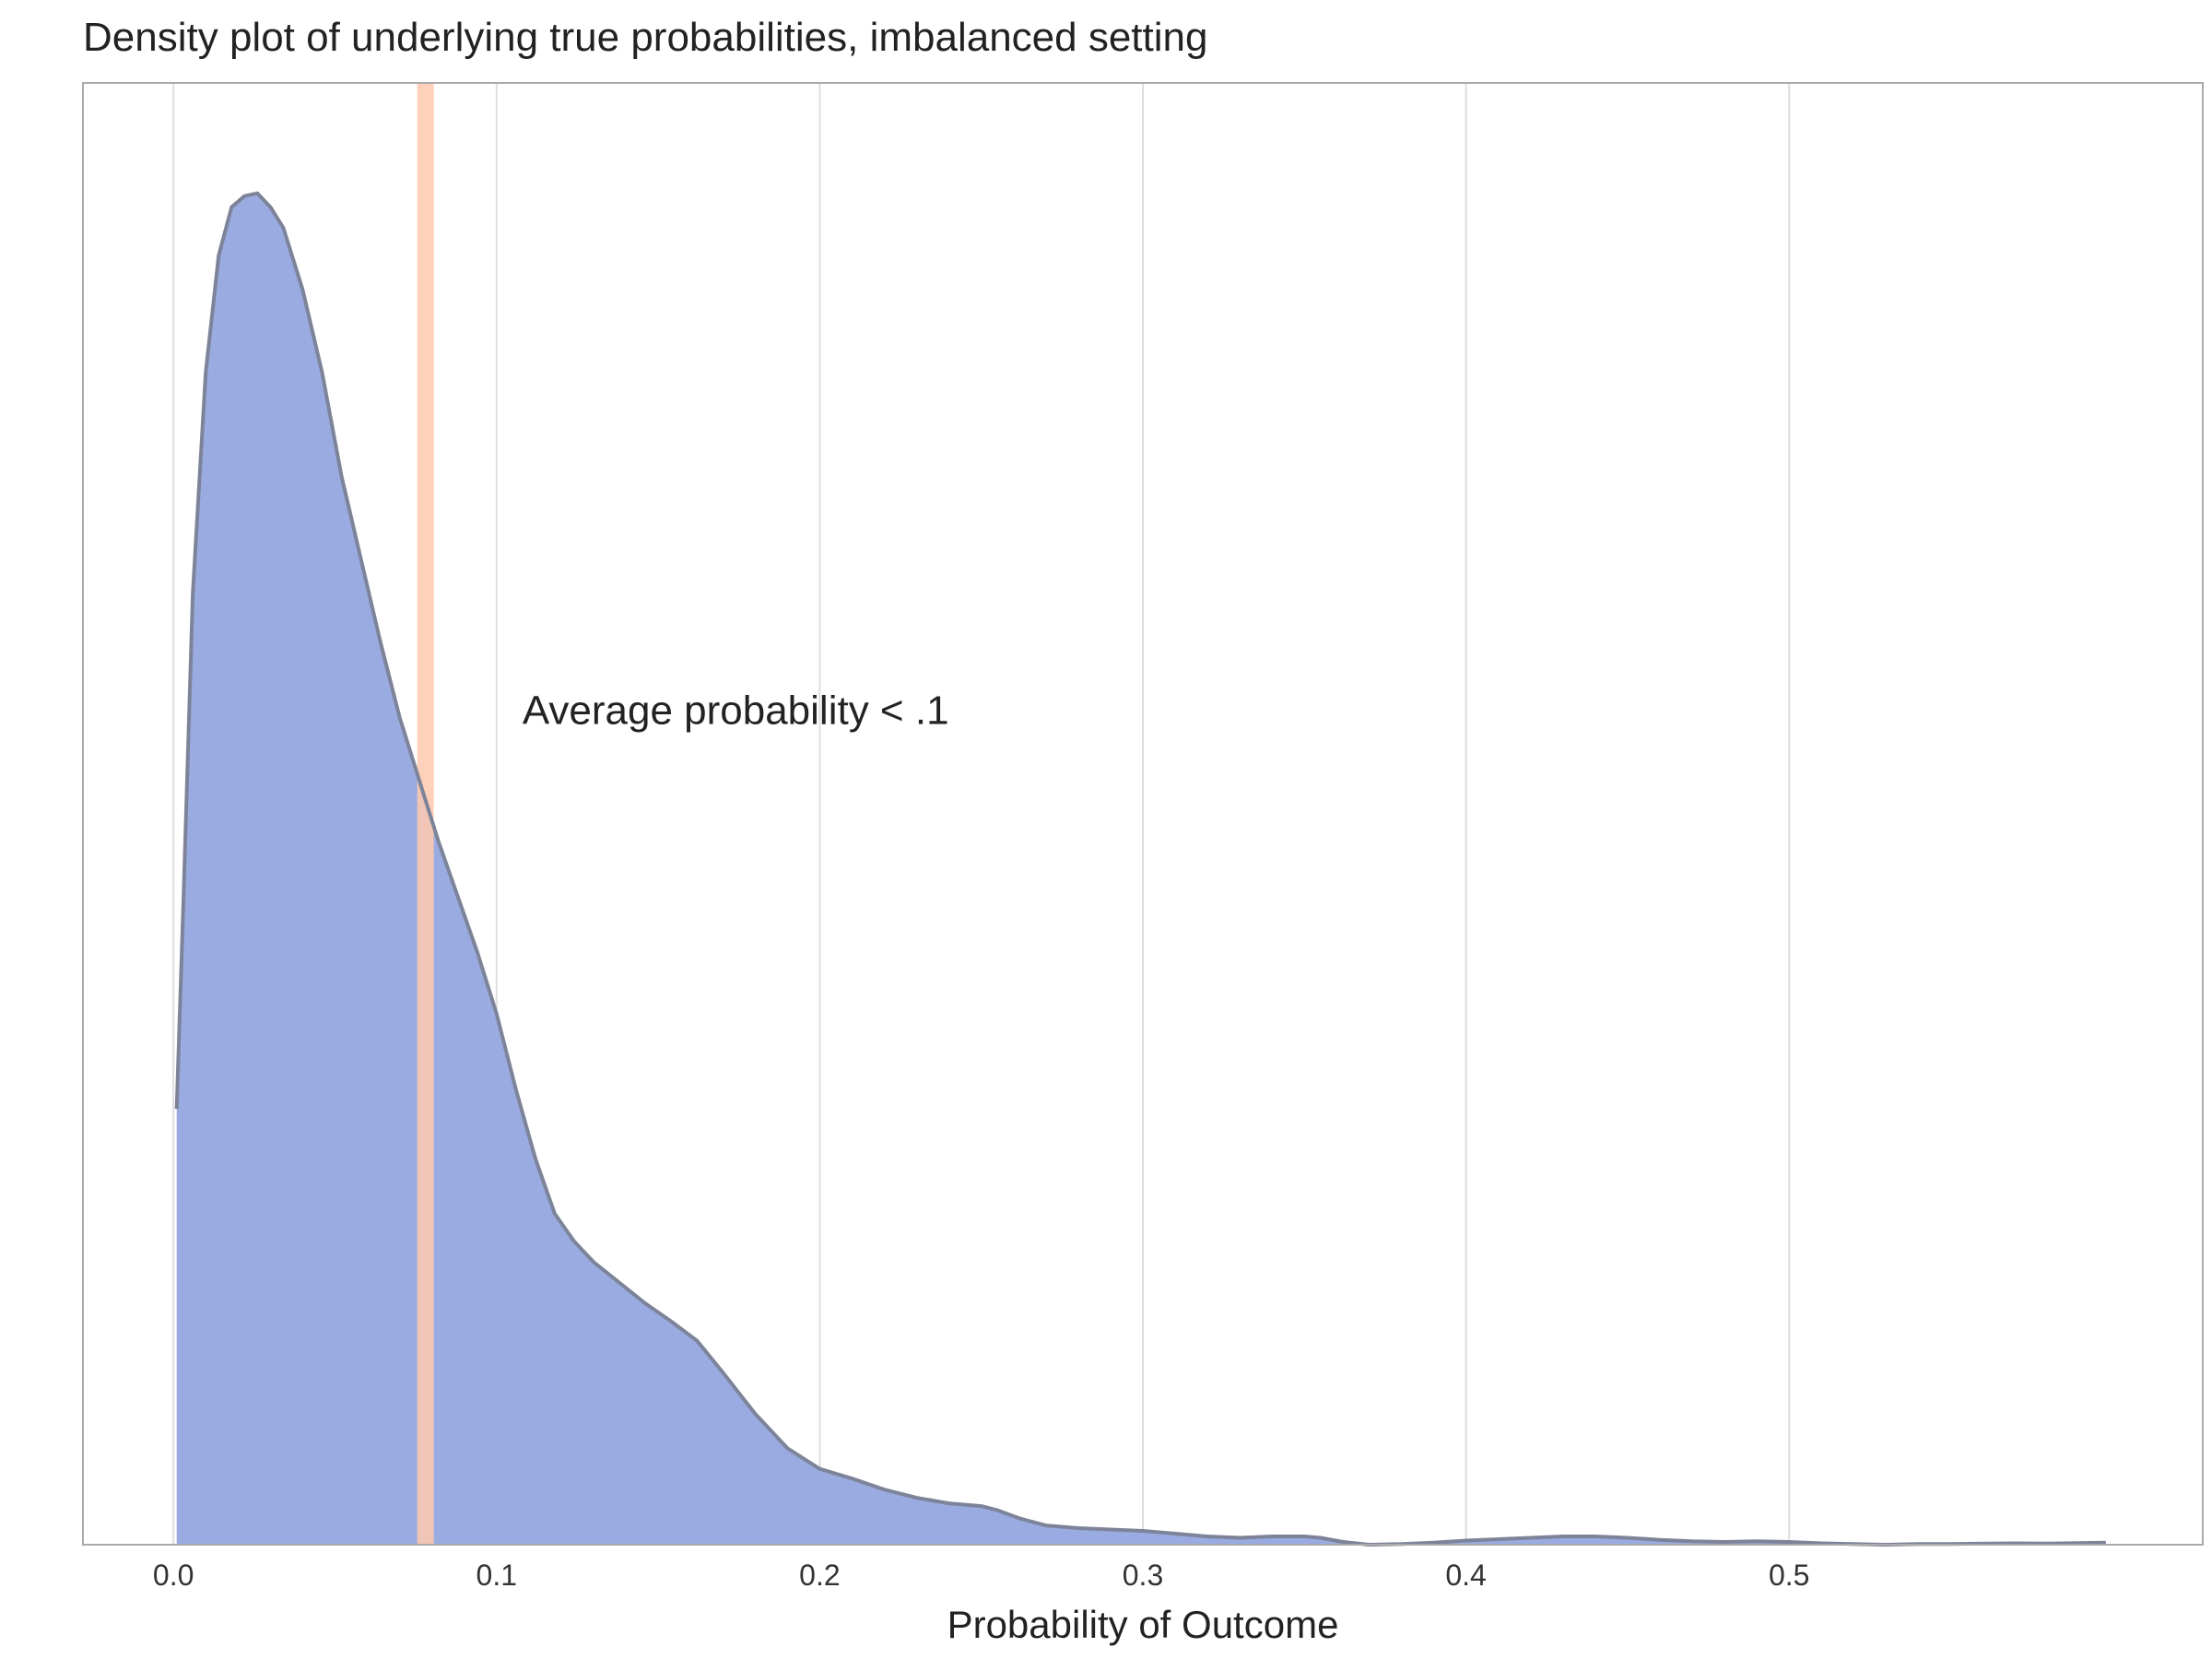 The image size is (2212, 1659). I want to click on x-tick-label: 0.5, so click(1789, 1575).